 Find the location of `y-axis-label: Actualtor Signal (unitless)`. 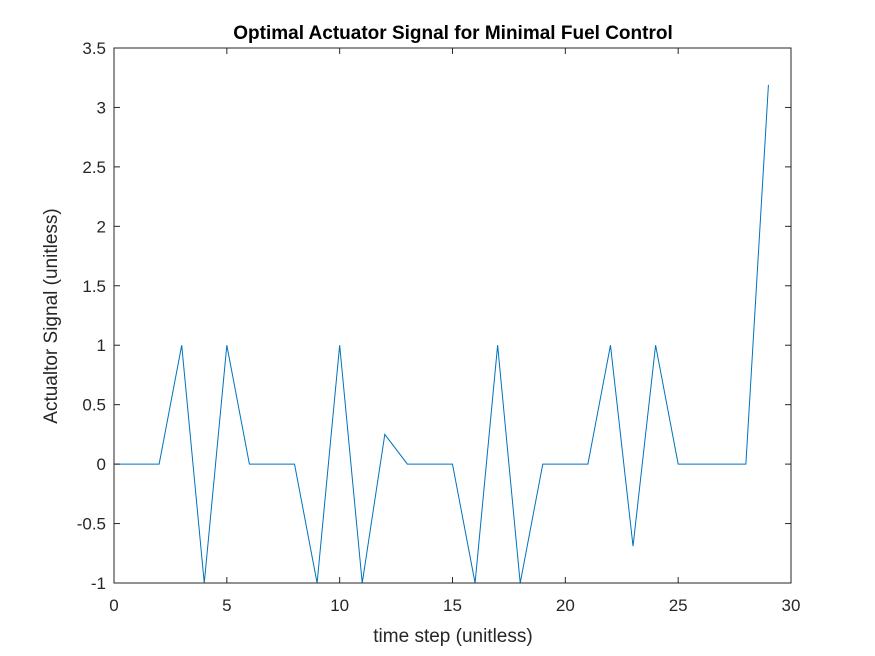

y-axis-label: Actualtor Signal (unitless) is located at coordinates (51, 315).